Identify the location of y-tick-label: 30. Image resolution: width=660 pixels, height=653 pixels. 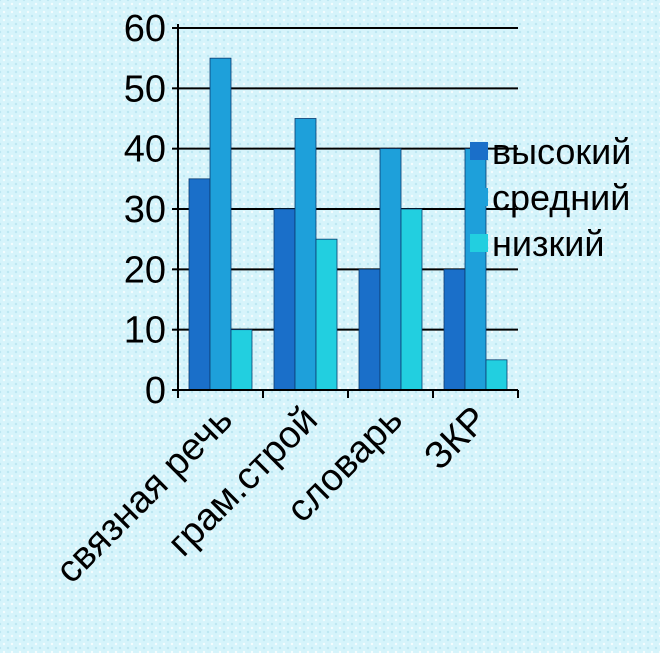
(145, 210).